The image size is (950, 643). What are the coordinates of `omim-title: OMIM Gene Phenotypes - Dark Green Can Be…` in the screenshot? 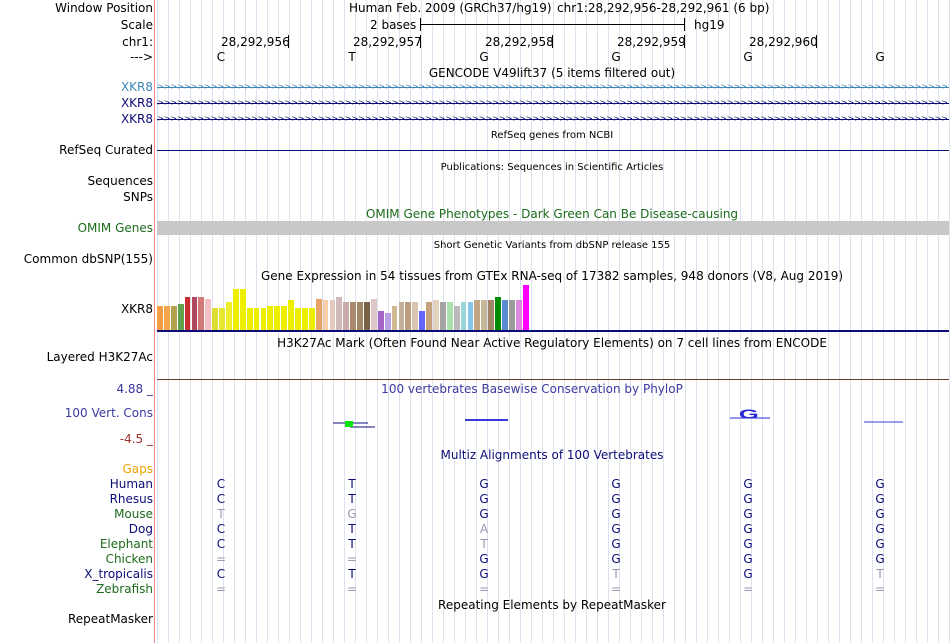 It's located at (552, 214).